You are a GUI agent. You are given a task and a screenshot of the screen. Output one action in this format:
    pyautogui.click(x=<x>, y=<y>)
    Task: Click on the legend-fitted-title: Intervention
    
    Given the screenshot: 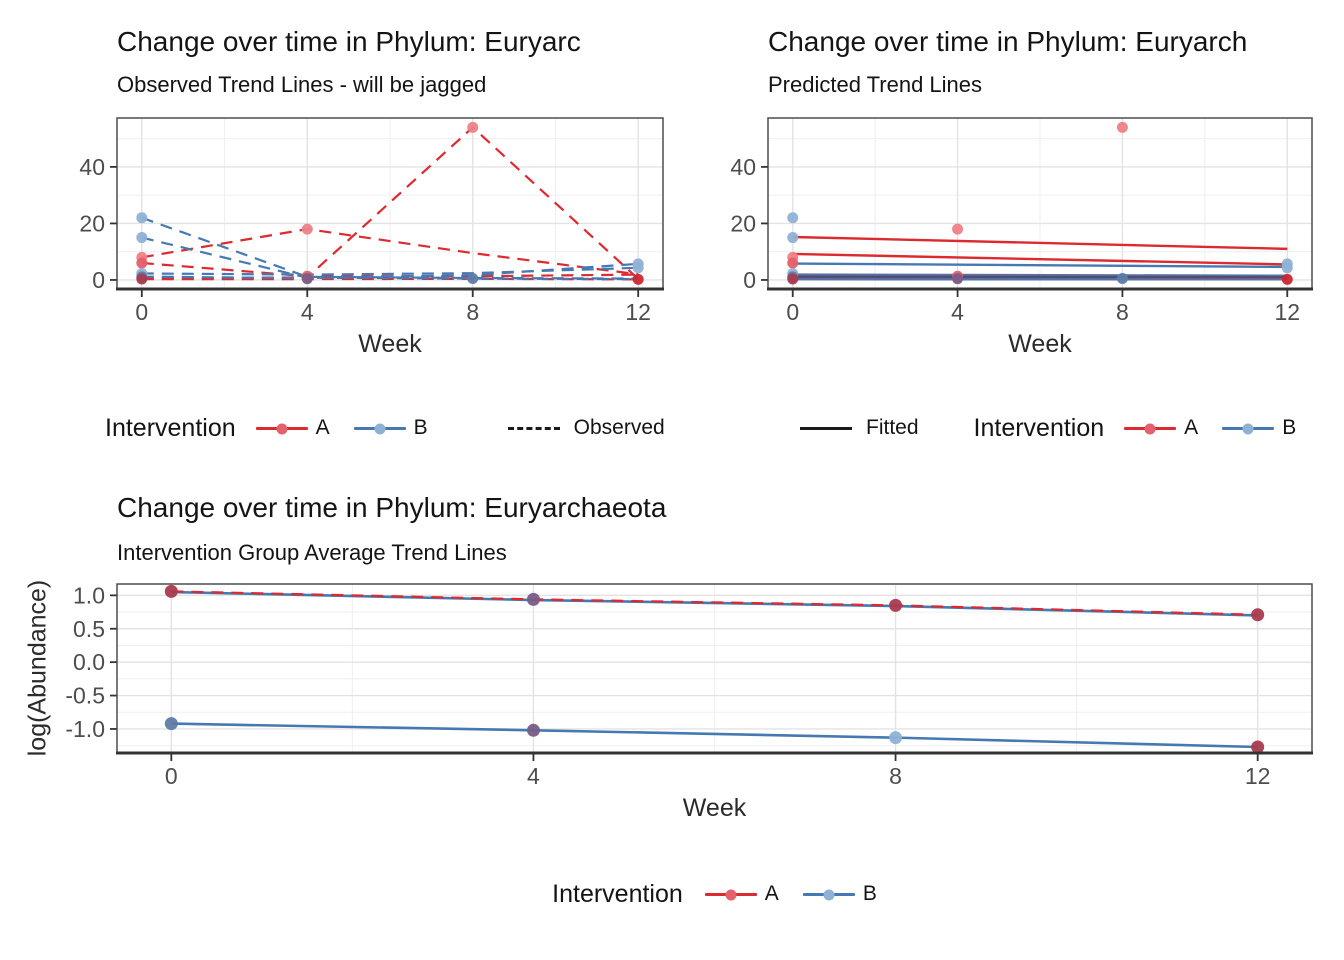 What is the action you would take?
    pyautogui.click(x=1039, y=427)
    